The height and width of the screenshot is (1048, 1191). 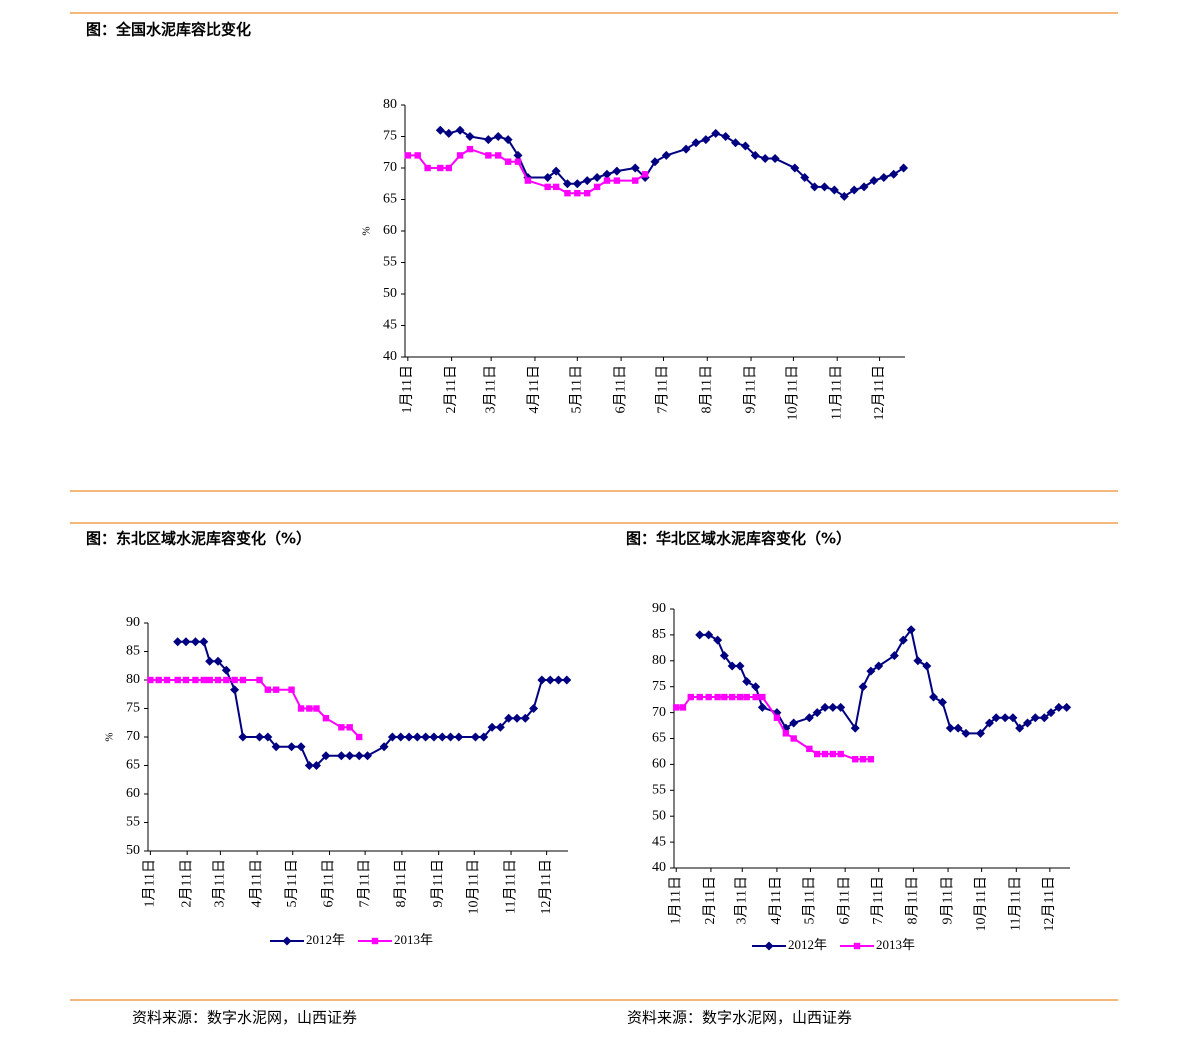 I want to click on source: 资料来源：数字水泥网，山西证券, so click(x=244, y=1018).